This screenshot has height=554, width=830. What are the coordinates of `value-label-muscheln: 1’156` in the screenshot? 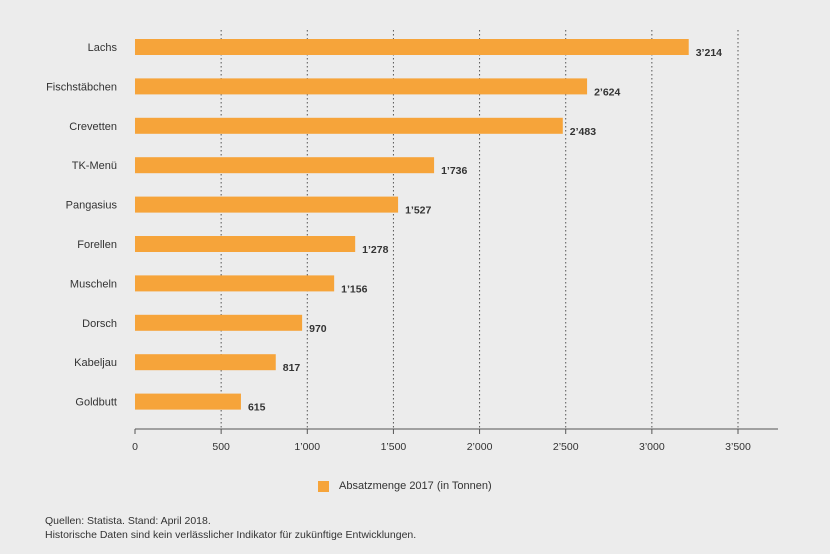 It's located at (354, 289).